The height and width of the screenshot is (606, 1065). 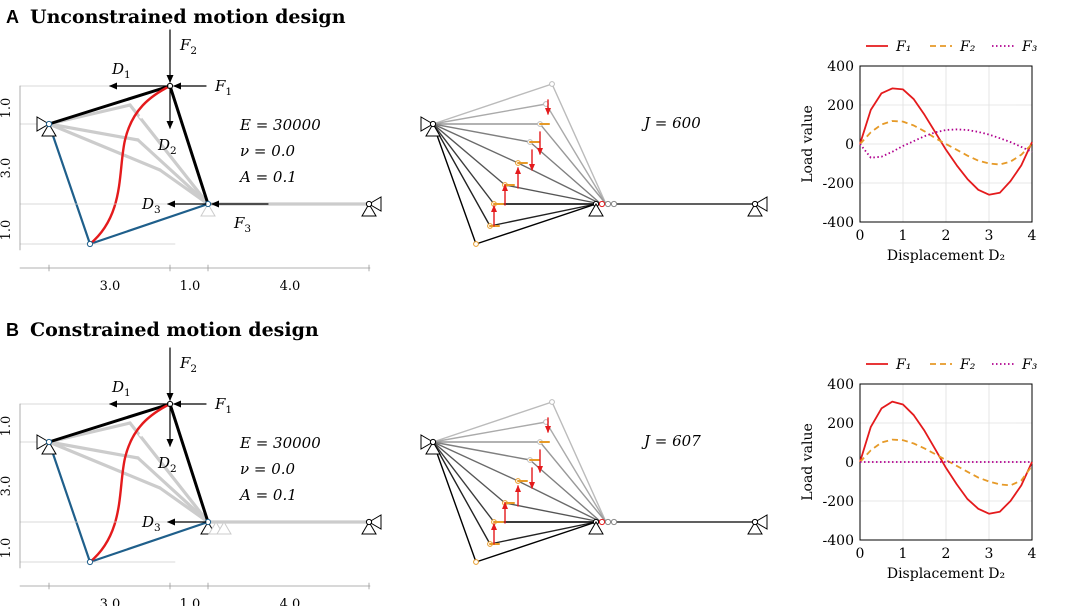 I want to click on panel-b: B Constrained motion design, so click(x=162, y=330).